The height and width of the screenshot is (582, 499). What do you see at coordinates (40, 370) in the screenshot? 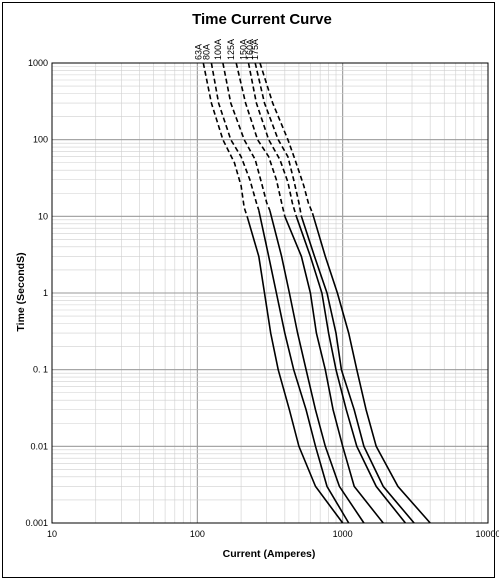
I see `y-tick-label: 0. 1` at bounding box center [40, 370].